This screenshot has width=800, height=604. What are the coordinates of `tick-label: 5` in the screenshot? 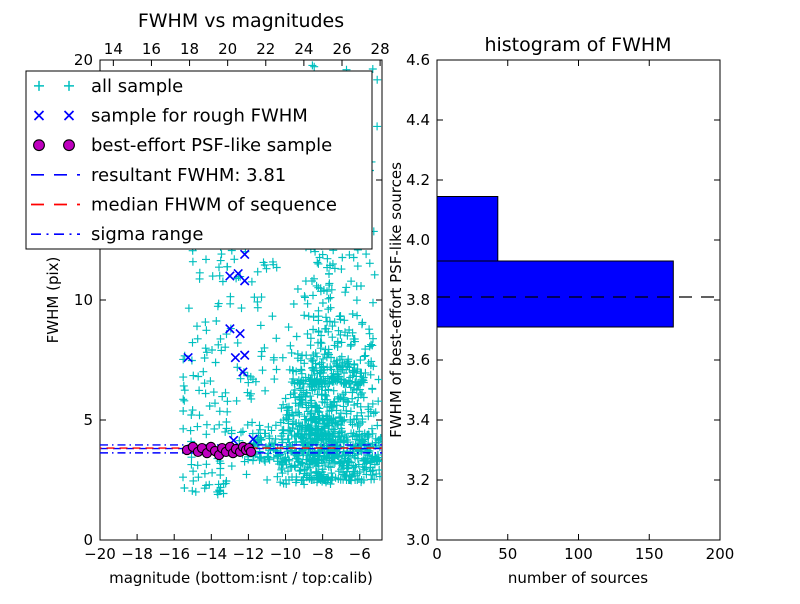 It's located at (88, 420).